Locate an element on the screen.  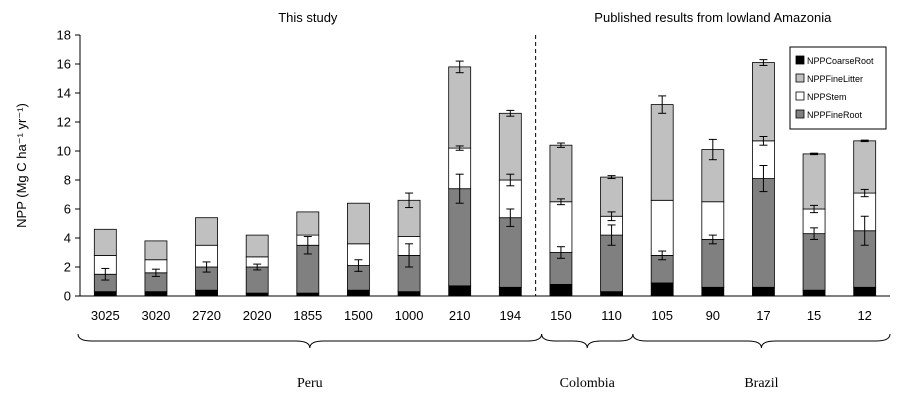
section-label-this-study: This study is located at coordinates (308, 17).